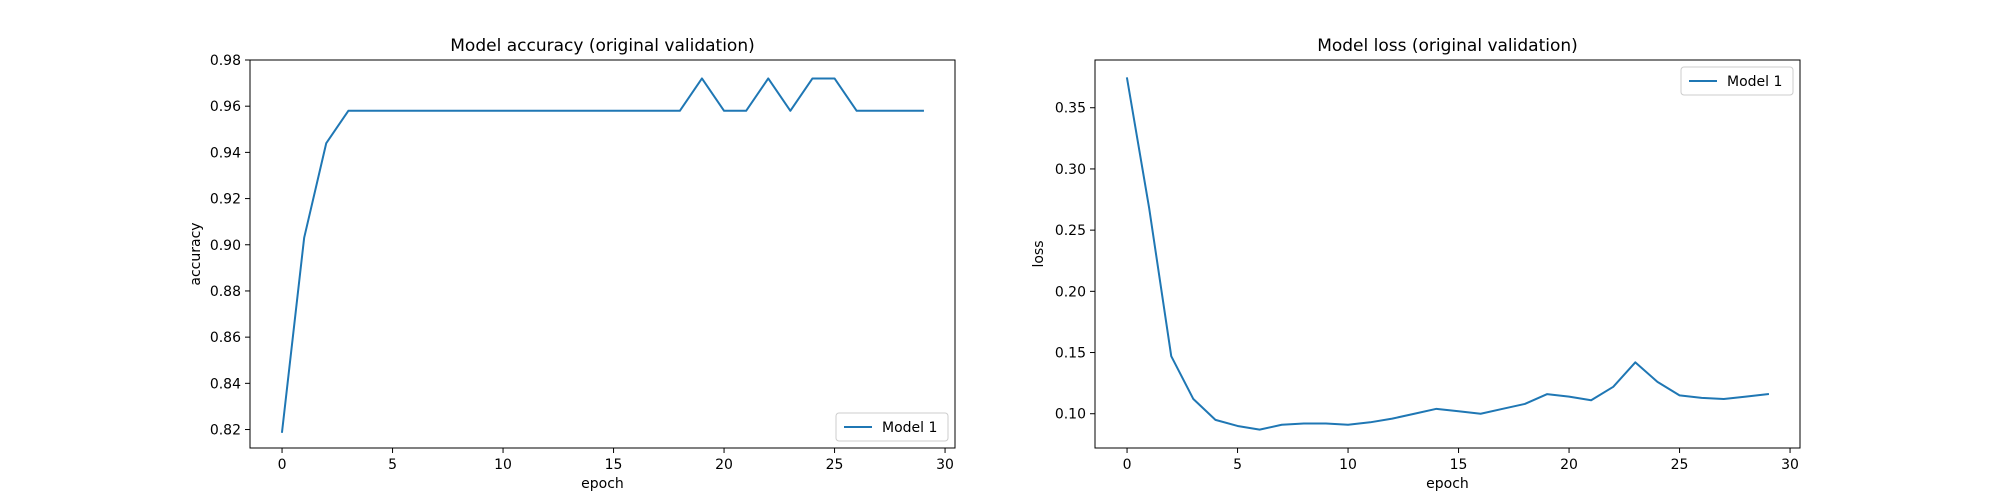 The image size is (2000, 500). What do you see at coordinates (1070, 231) in the screenshot?
I see `loss-y-tick-label: 0.25` at bounding box center [1070, 231].